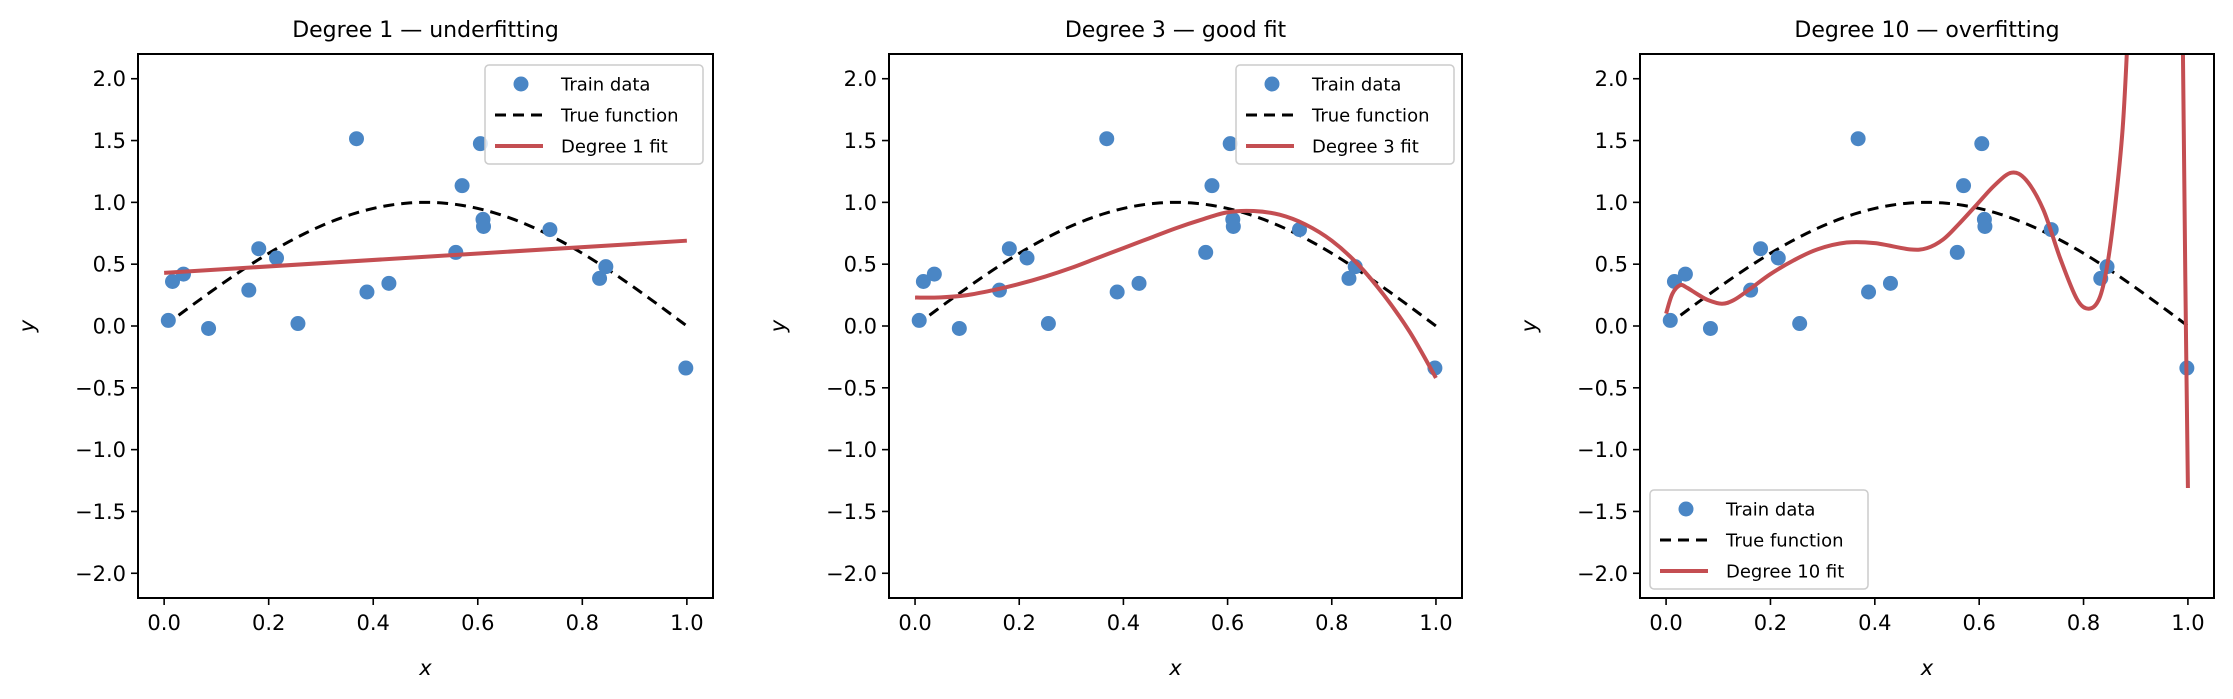 This screenshot has height=699, width=2233. Describe the element at coordinates (1926, 30) in the screenshot. I see `subplot-title: Degree 10 — overfitting` at that location.